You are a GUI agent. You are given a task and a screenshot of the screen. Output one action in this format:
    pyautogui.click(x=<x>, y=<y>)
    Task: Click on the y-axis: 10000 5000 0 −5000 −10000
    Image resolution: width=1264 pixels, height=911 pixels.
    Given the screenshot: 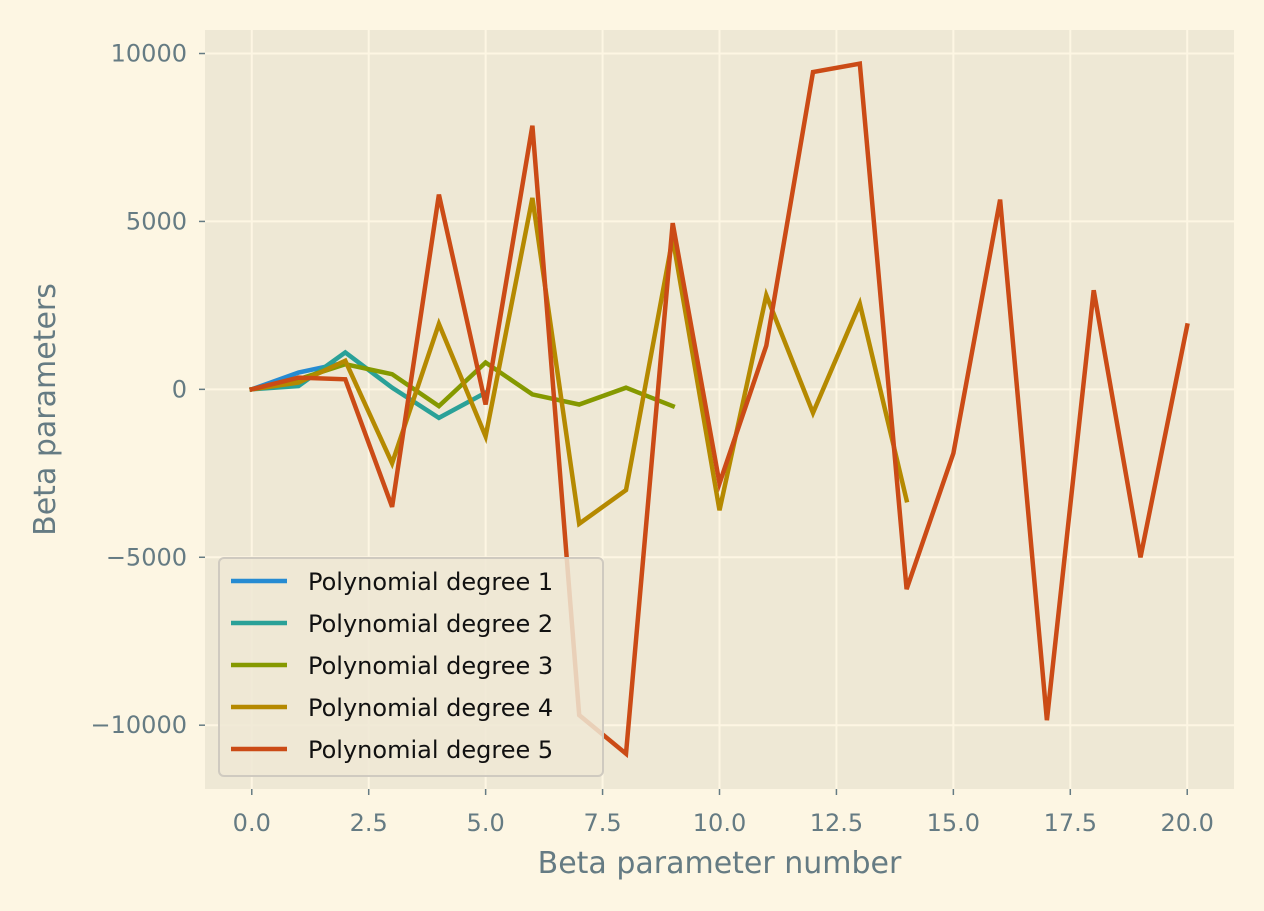 What is the action you would take?
    pyautogui.click(x=148, y=389)
    